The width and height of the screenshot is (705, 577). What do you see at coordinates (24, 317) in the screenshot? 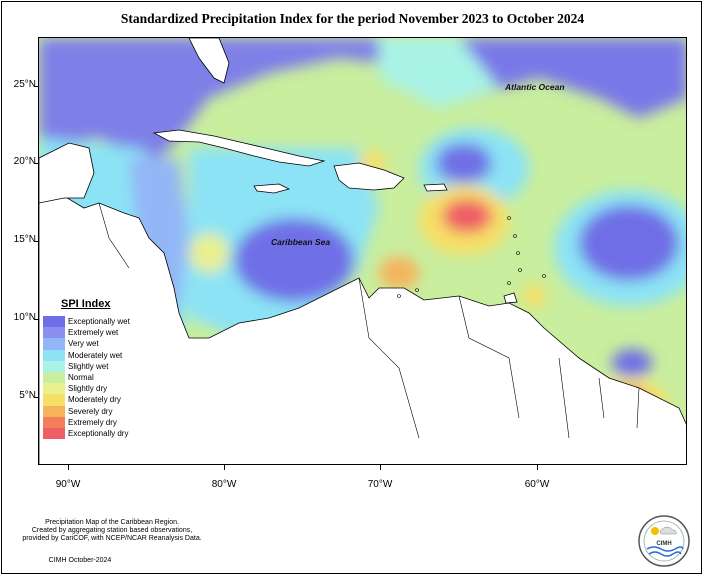
I see `lat-label-10n: 10°N` at bounding box center [24, 317].